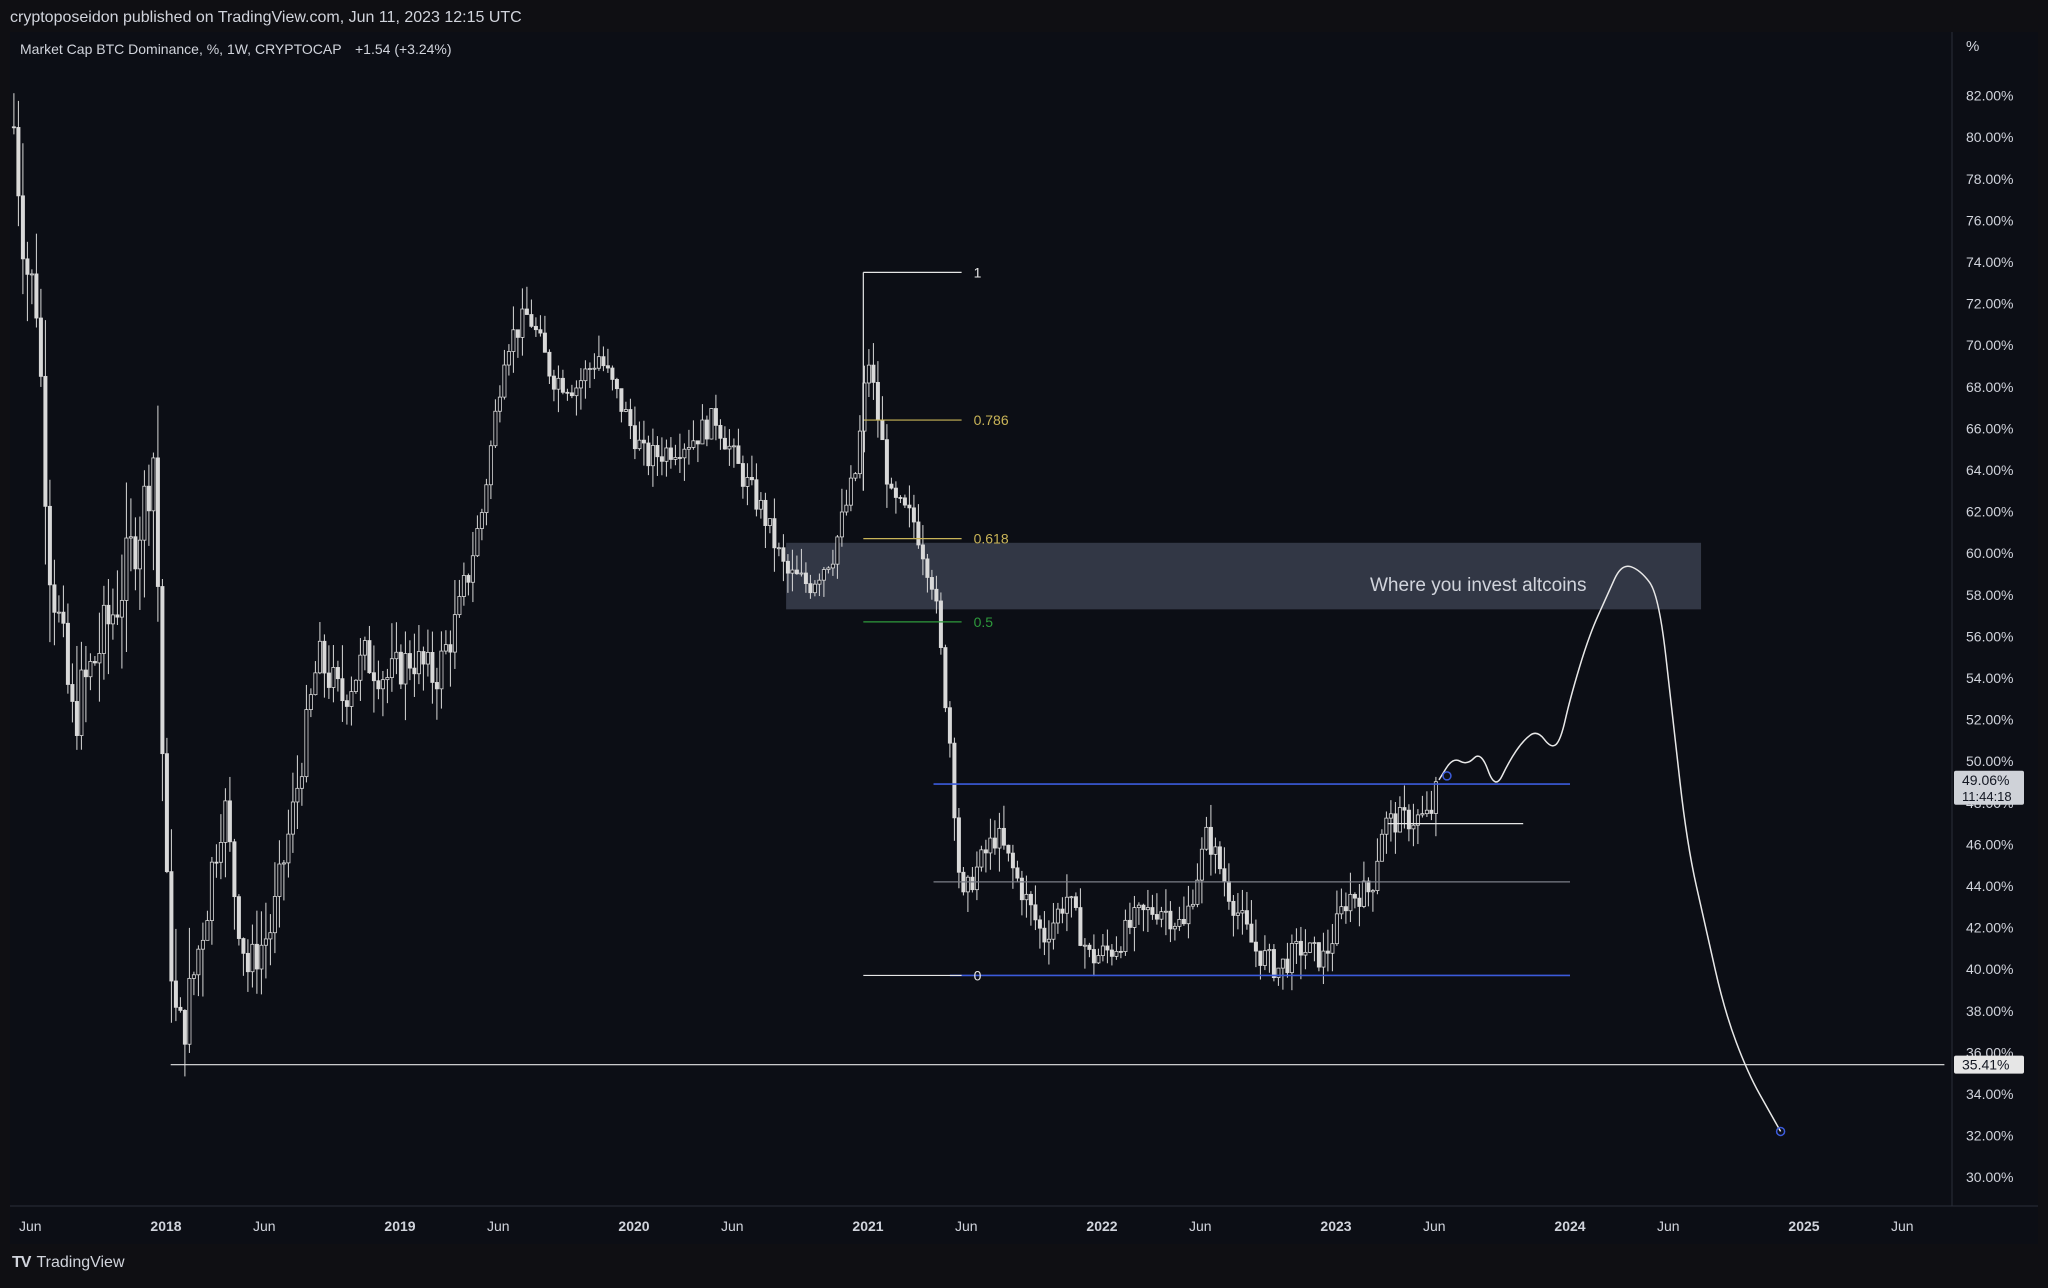 The image size is (2048, 1288). Describe the element at coordinates (1024, 1266) in the screenshot. I see `footer-bar` at that location.